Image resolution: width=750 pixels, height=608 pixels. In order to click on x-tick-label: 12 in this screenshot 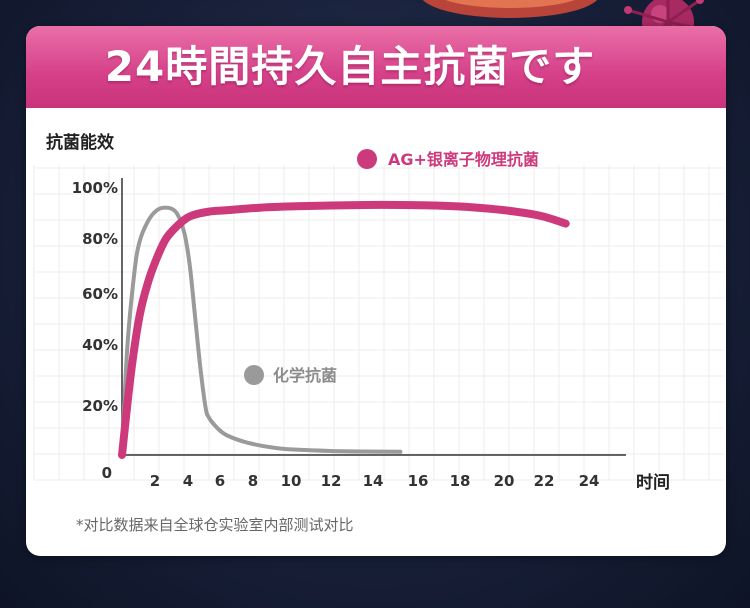, I will do `click(331, 481)`.